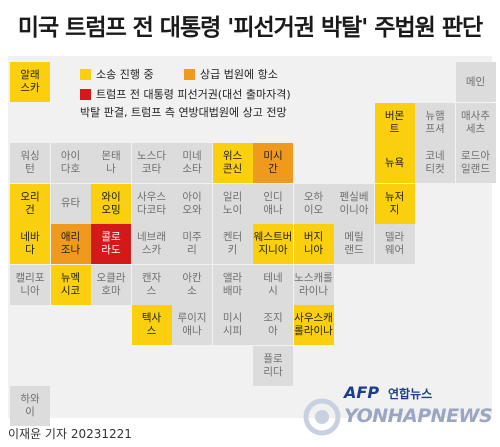 This screenshot has height=447, width=500. What do you see at coordinates (362, 392) in the screenshot?
I see `afp-logo: AFP` at bounding box center [362, 392].